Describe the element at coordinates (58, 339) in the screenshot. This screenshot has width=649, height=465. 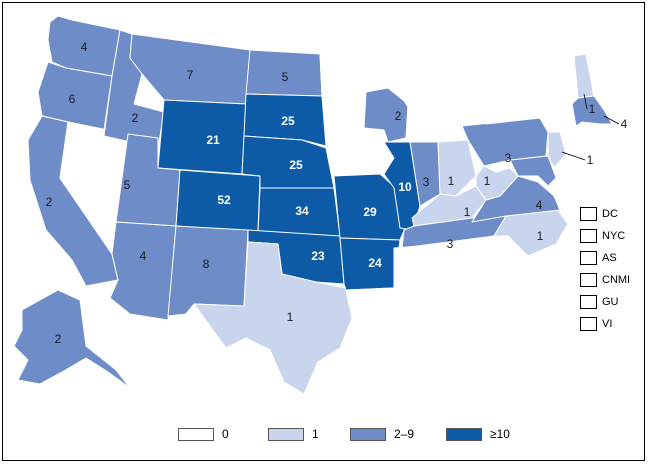
I see `value-label-AK: 2` at that location.